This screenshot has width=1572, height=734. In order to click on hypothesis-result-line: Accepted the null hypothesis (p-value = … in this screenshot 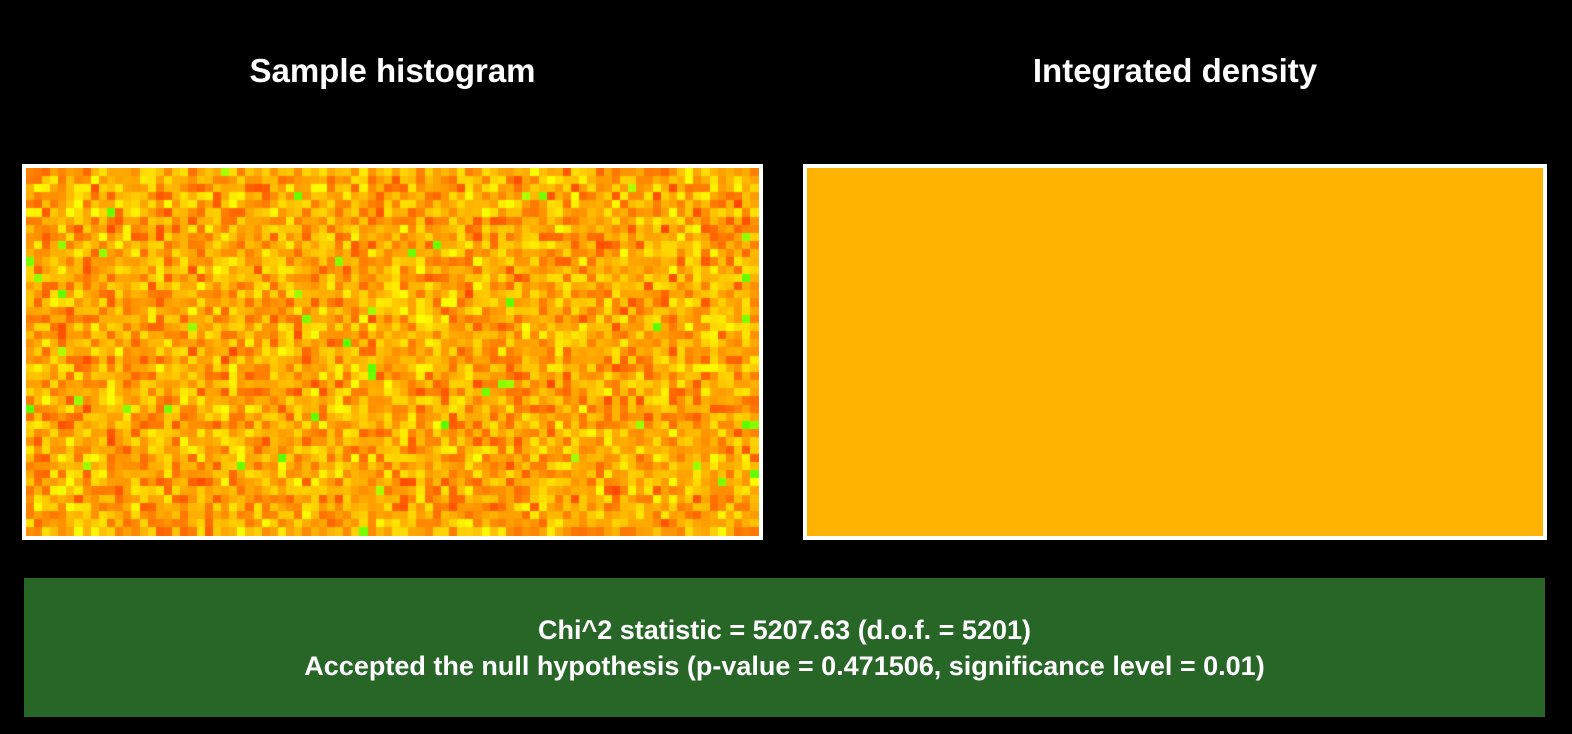, I will do `click(784, 665)`.